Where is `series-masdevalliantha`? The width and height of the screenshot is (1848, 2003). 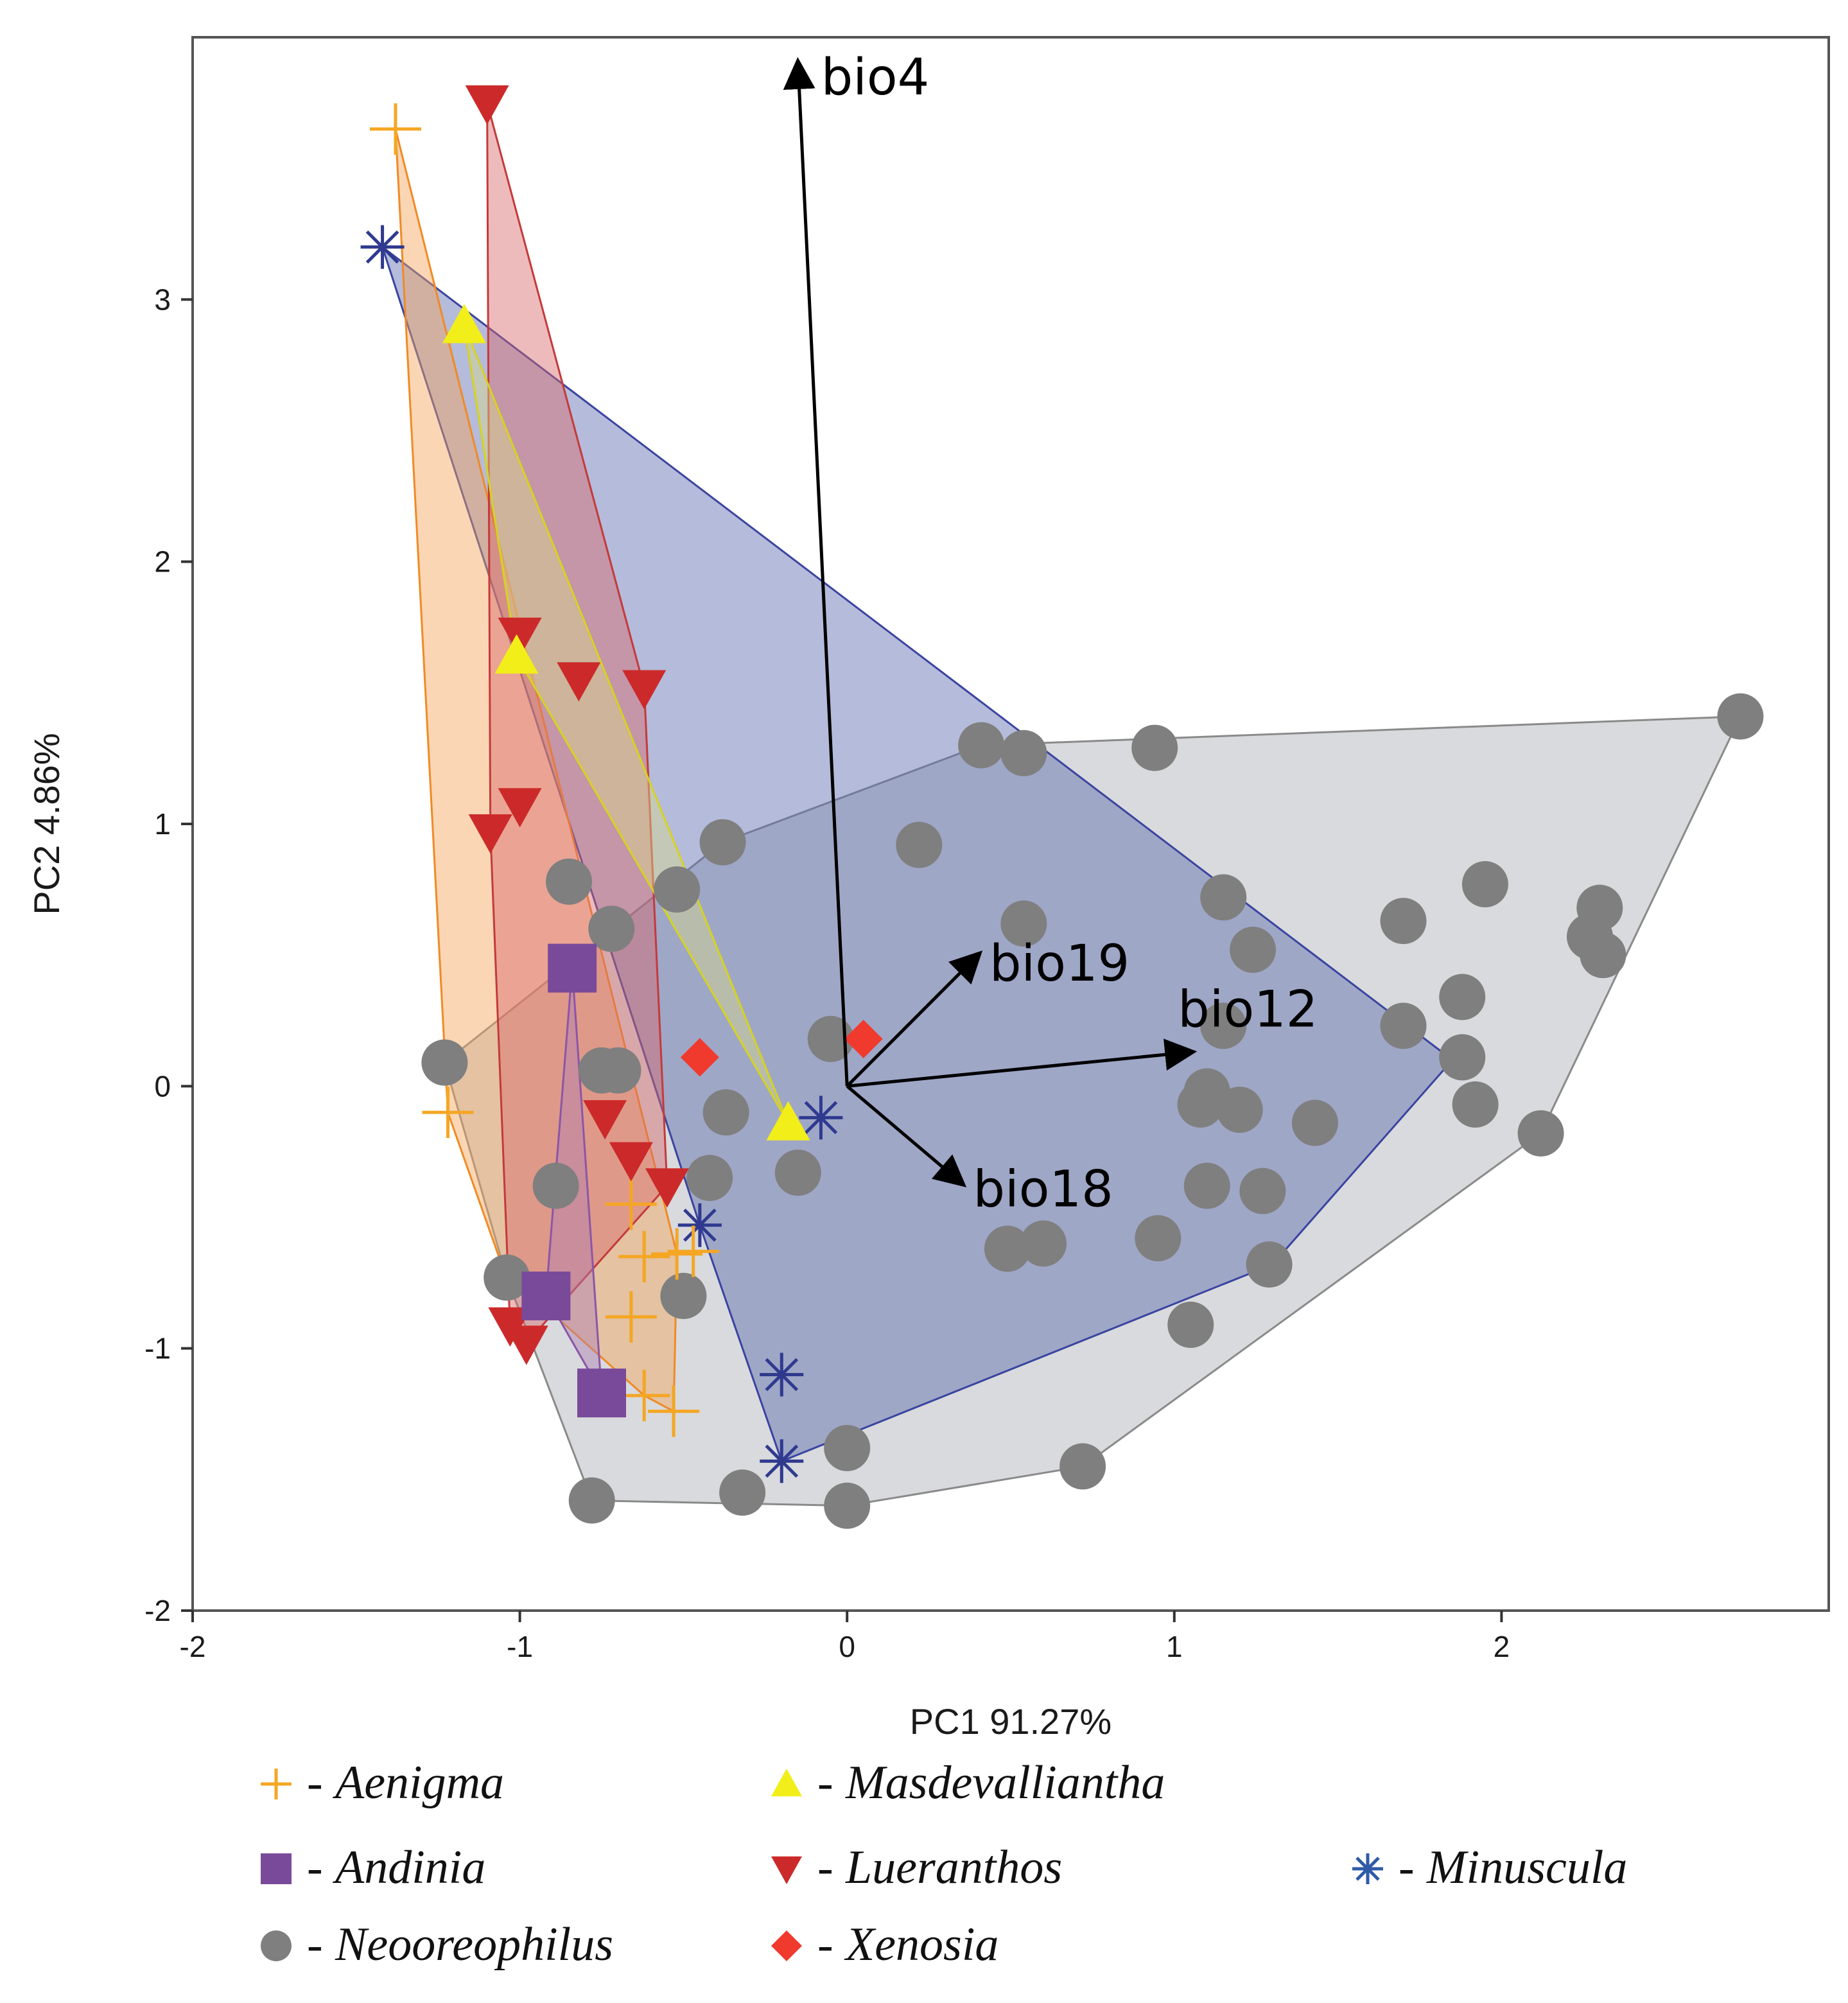
series-masdevalliantha is located at coordinates (626, 722).